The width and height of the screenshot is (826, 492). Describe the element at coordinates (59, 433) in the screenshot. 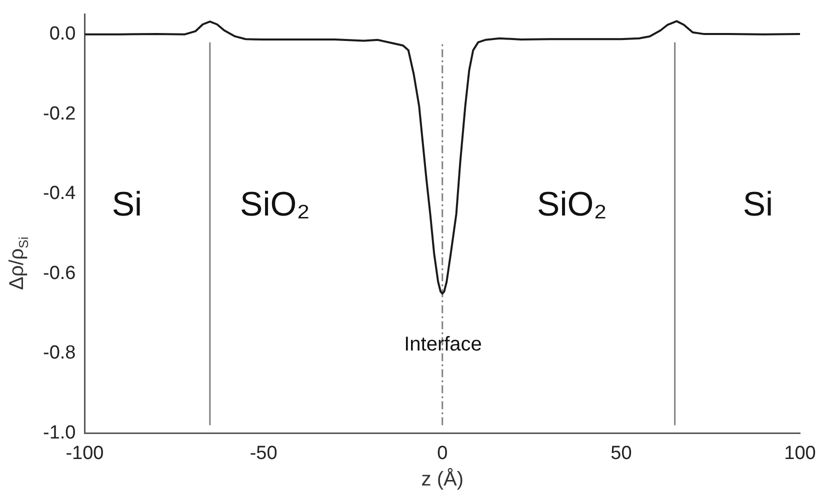

I see `y-tick-label: -1.0` at that location.